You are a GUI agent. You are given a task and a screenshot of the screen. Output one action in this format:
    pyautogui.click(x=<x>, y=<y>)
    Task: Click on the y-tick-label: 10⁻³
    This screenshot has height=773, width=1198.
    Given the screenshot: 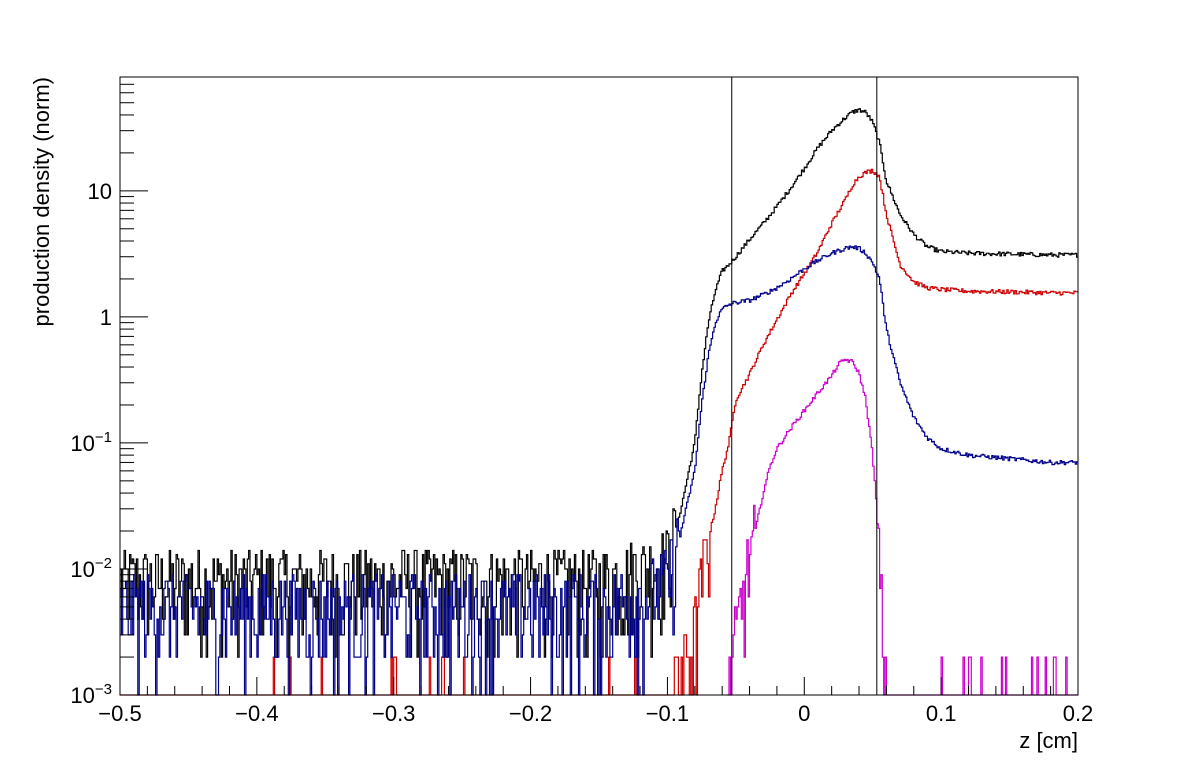 What is the action you would take?
    pyautogui.click(x=91, y=694)
    